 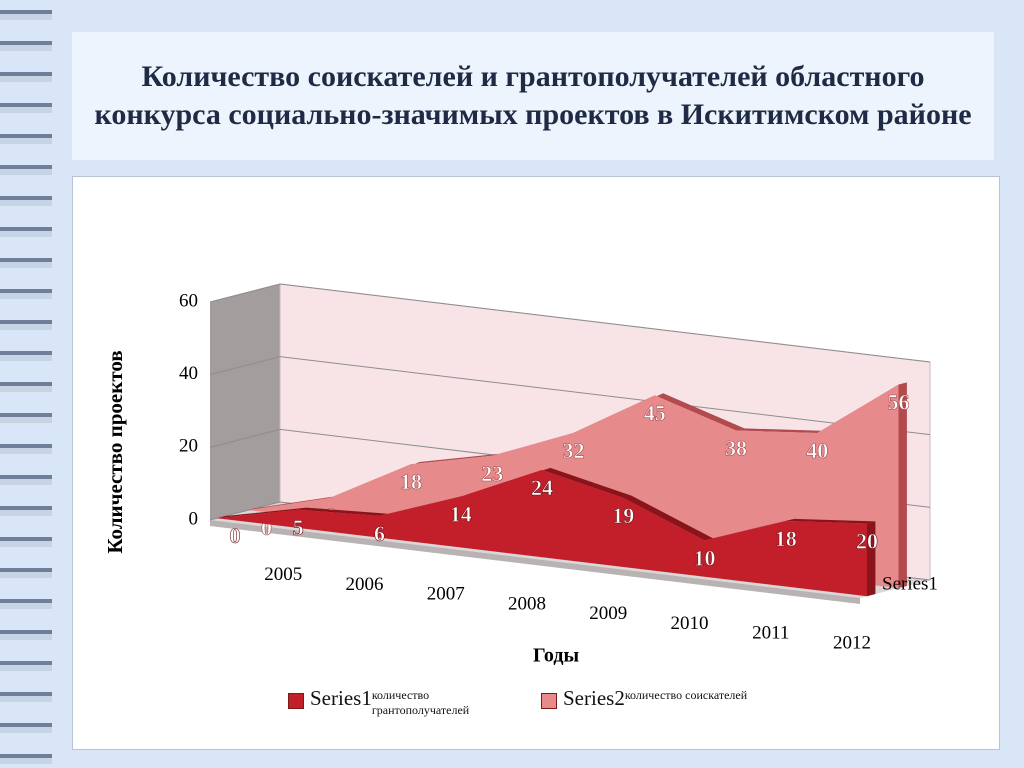 What do you see at coordinates (379, 533) in the screenshot?
I see `data-label: 6` at bounding box center [379, 533].